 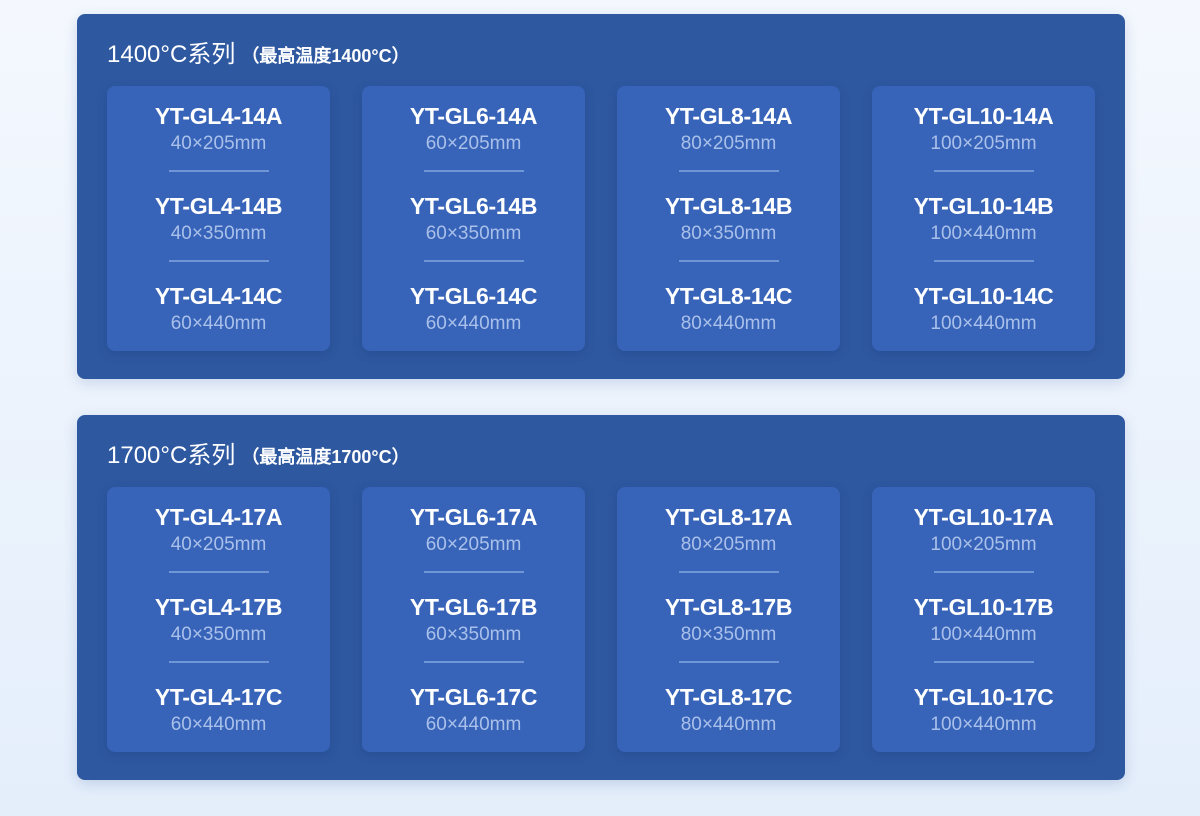 What do you see at coordinates (728, 697) in the screenshot?
I see `model-name: YT-GL8-17C` at bounding box center [728, 697].